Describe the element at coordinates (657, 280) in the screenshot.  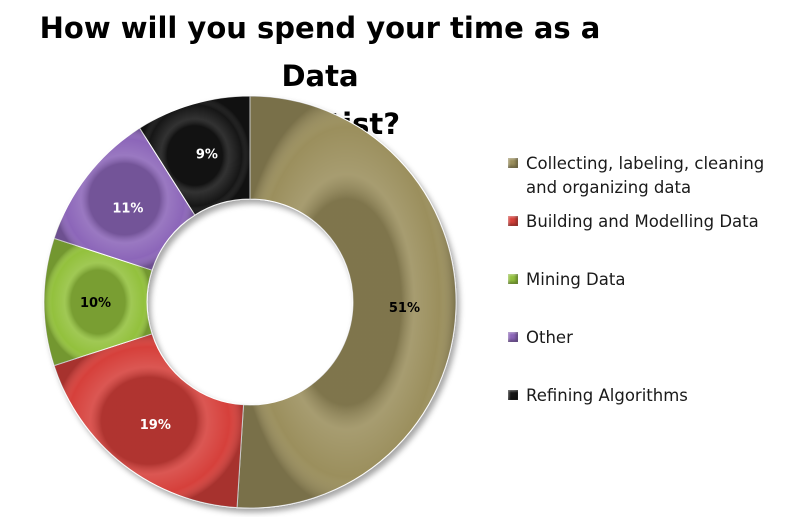
I see `legend-label: Mining Data` at that location.